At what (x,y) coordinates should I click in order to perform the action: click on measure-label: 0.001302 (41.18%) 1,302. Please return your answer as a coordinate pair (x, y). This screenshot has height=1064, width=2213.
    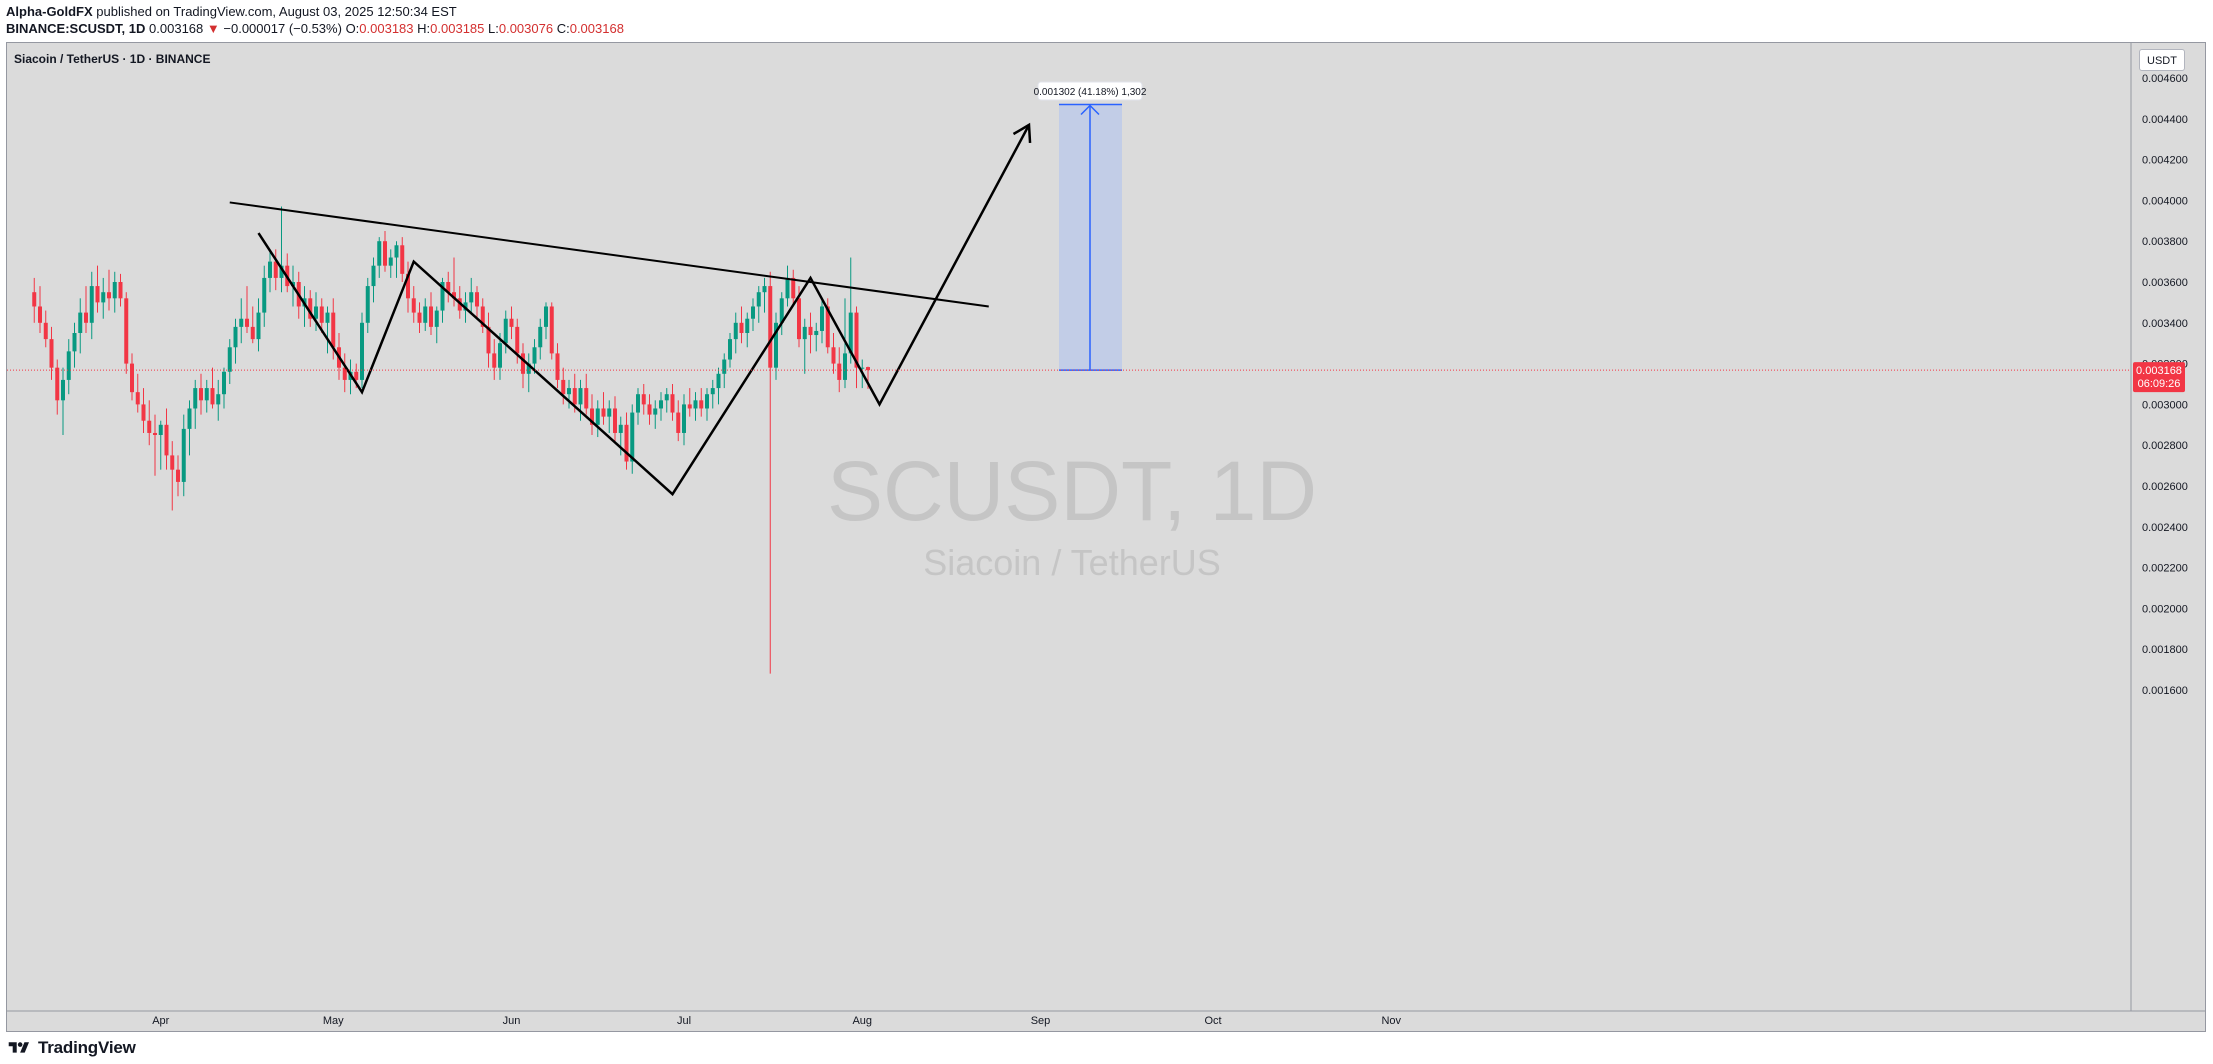
    Looking at the image, I should click on (1090, 91).